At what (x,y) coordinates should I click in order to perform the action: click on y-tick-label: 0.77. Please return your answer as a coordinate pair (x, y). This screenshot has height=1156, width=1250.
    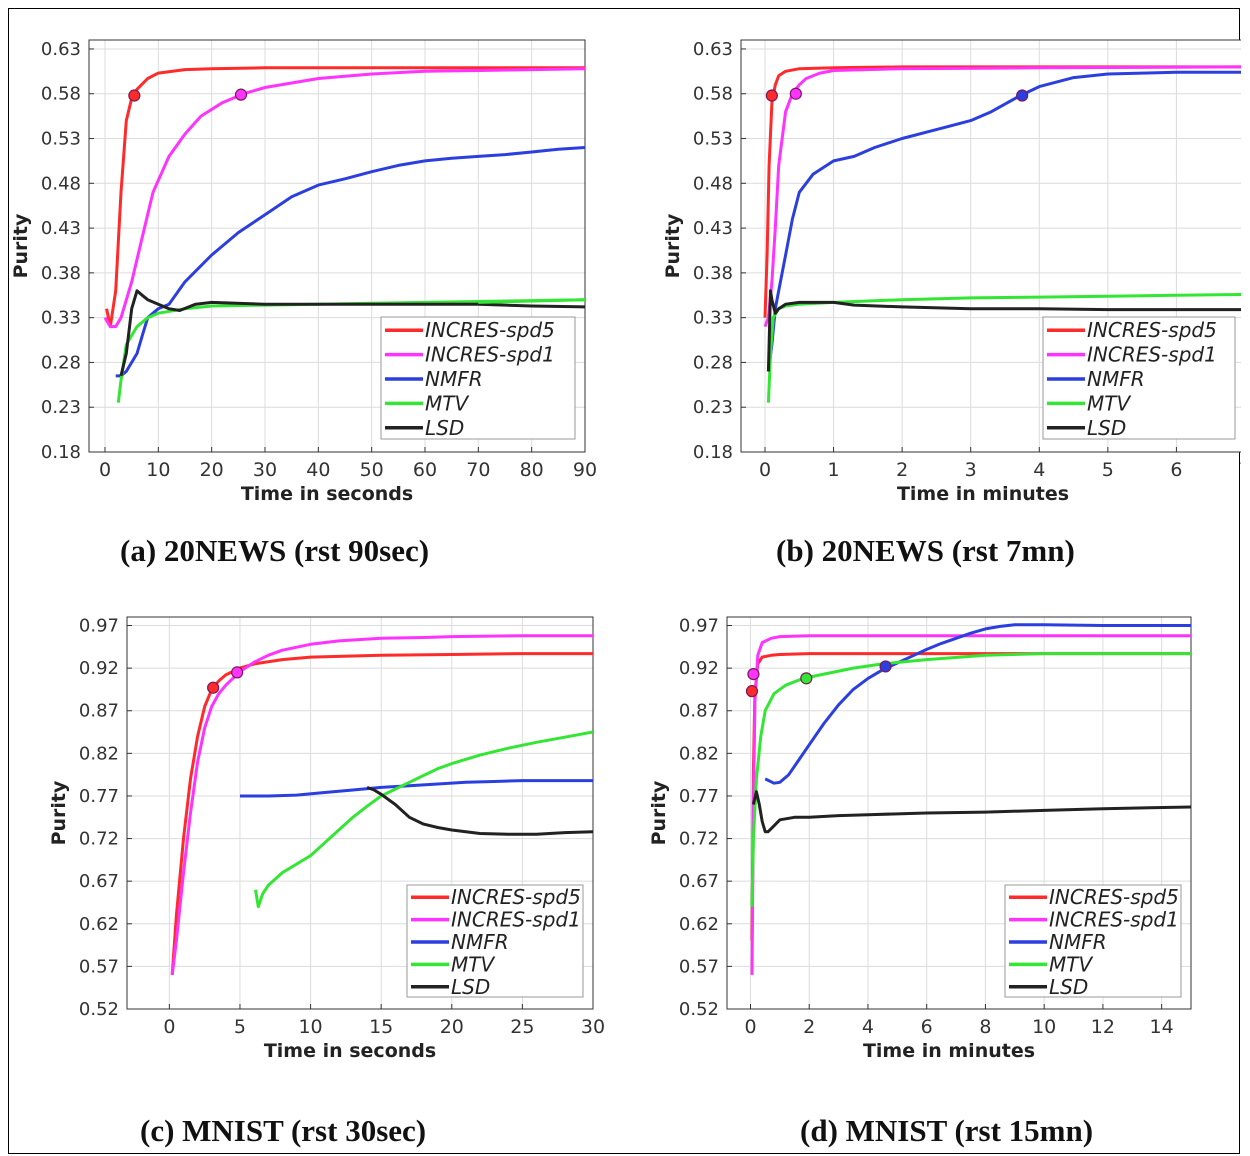
    Looking at the image, I should click on (699, 796).